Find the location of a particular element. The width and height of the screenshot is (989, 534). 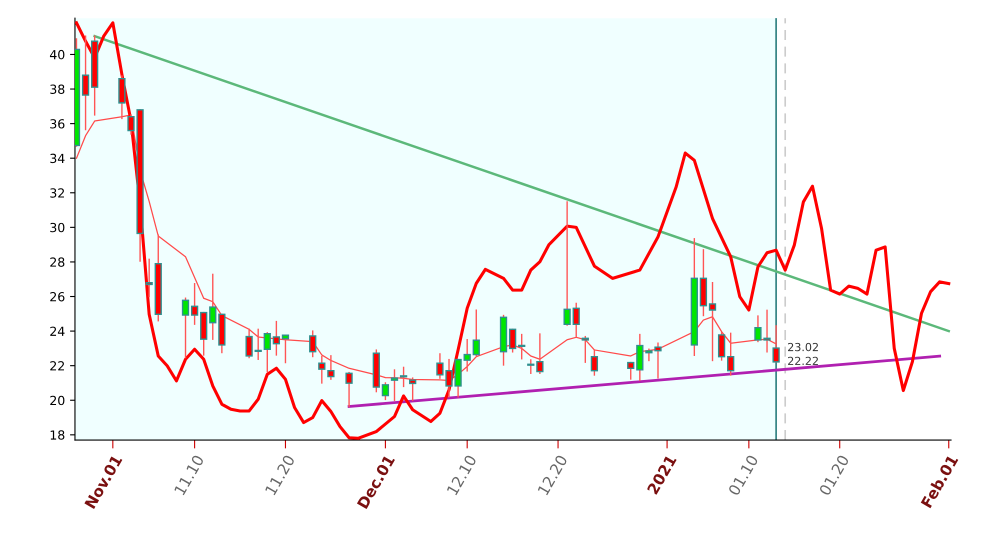

annotation: 23.02 is located at coordinates (803, 347).